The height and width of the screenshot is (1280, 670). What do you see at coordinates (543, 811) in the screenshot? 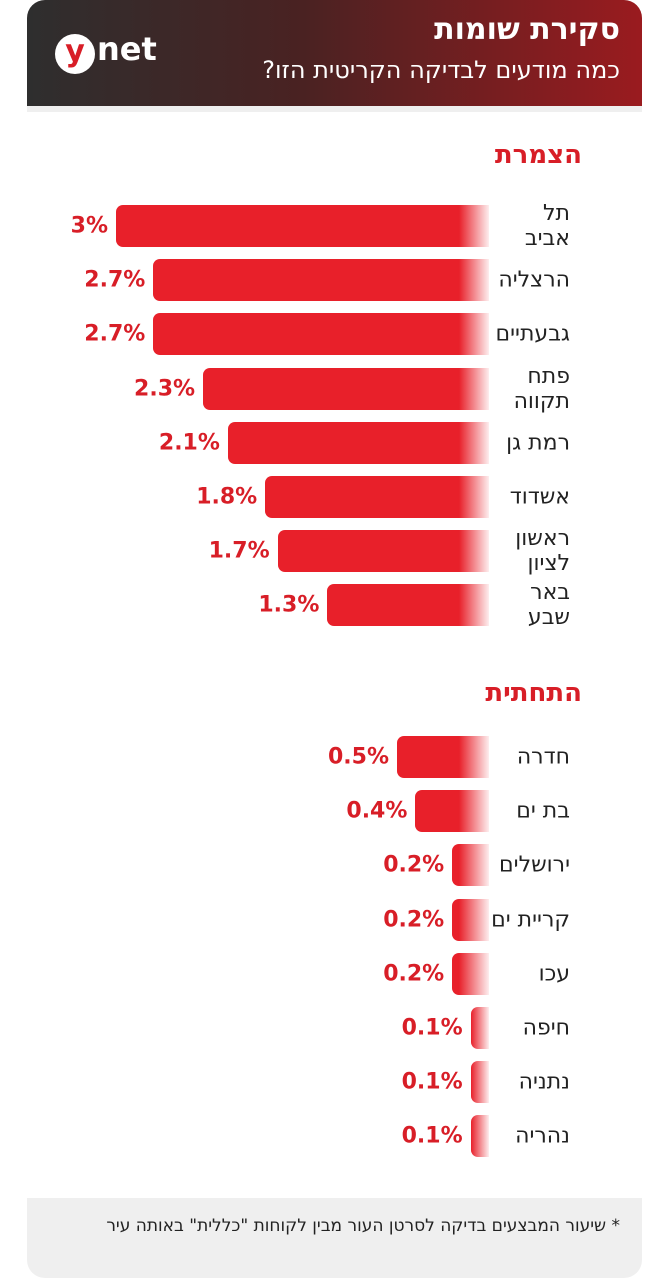
I see `category-label: בת ים` at bounding box center [543, 811].